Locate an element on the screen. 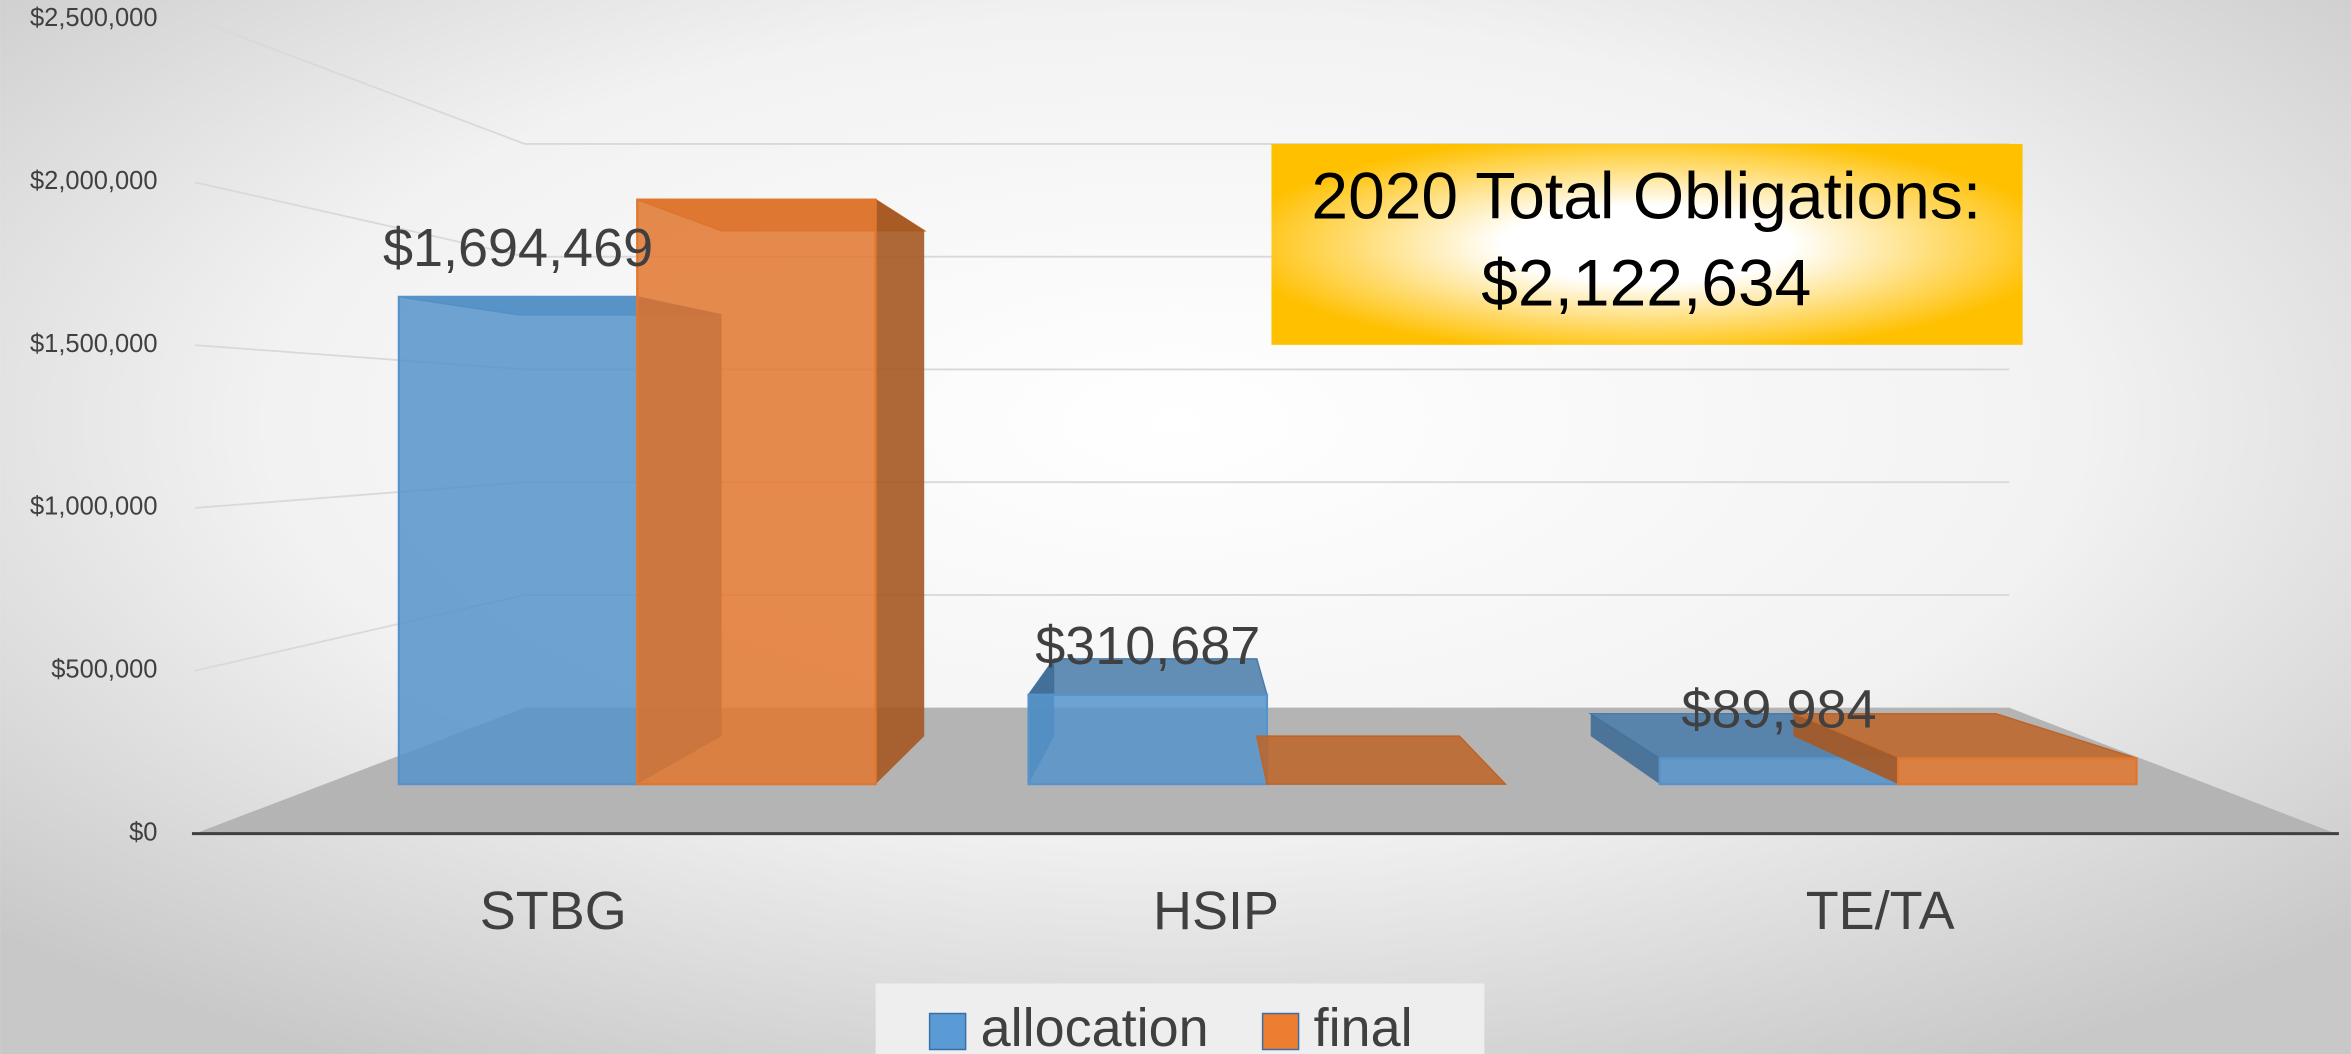  annotation: $2,122,634 is located at coordinates (1646, 282).